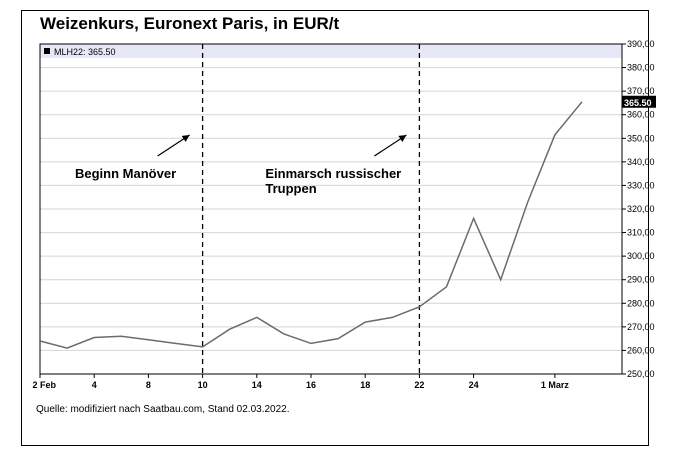 The width and height of the screenshot is (673, 456). Describe the element at coordinates (148, 385) in the screenshot. I see `x-tick-label: 8` at that location.